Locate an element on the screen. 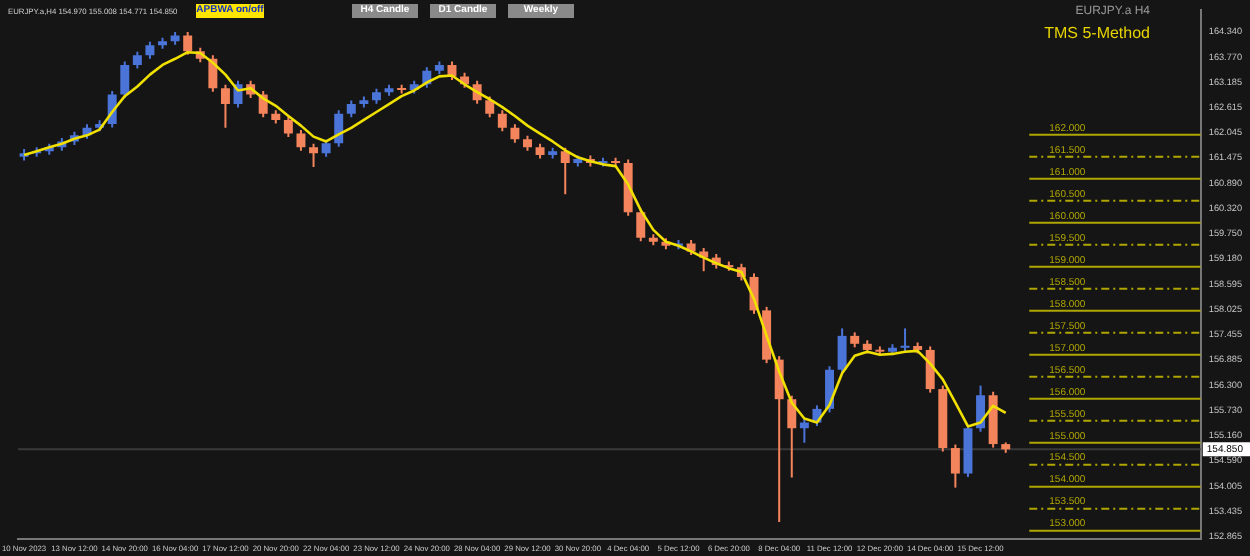  text: TMS 5-Method is located at coordinates (1097, 33).